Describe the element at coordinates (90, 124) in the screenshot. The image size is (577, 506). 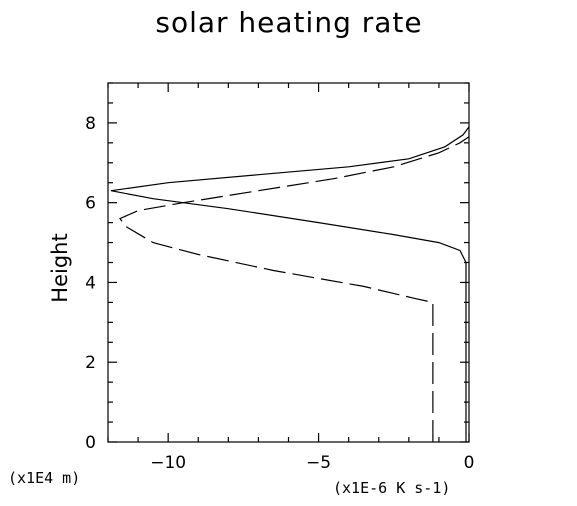
I see `y-tick-label: 8` at that location.